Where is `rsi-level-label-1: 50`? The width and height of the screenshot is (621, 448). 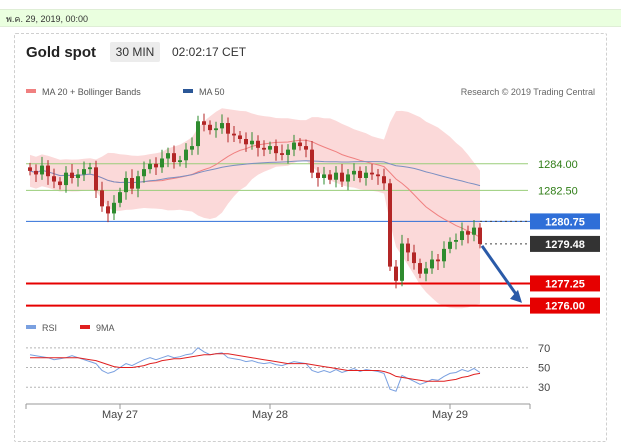
rsi-level-label-1: 50 is located at coordinates (544, 369).